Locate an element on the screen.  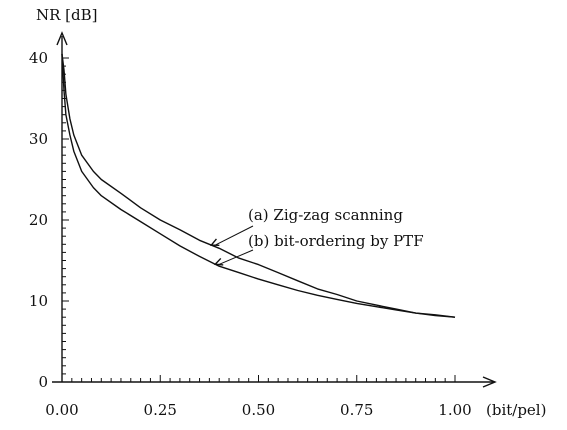
y-tick-label: 30 is located at coordinates (38, 139).